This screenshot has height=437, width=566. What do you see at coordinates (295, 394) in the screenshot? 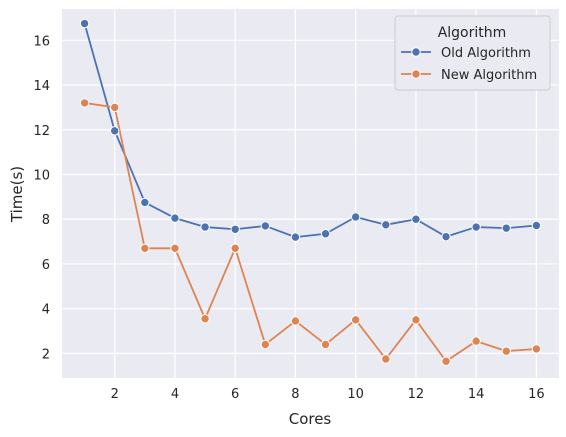
I see `x-tick-label: 8` at bounding box center [295, 394].